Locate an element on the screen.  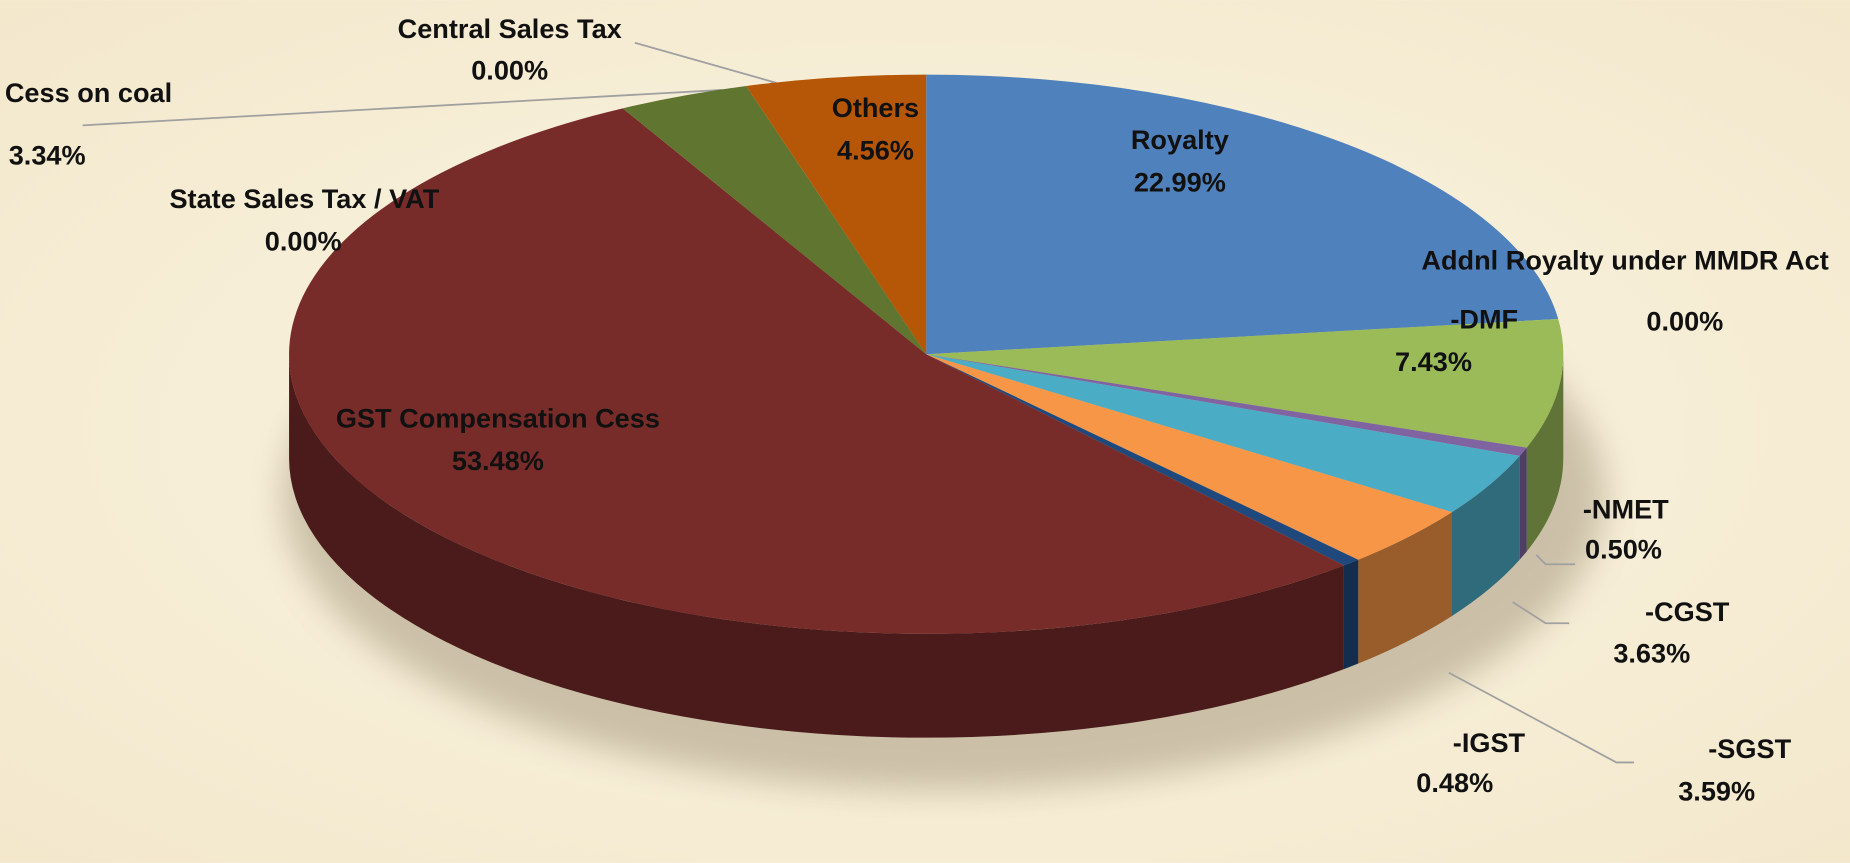
slice-label: Royalty is located at coordinates (1180, 139).